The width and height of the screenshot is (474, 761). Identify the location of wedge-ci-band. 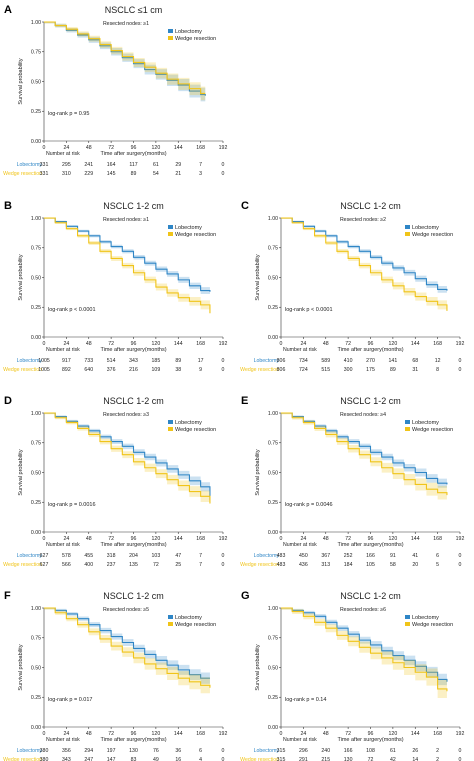
(364, 267).